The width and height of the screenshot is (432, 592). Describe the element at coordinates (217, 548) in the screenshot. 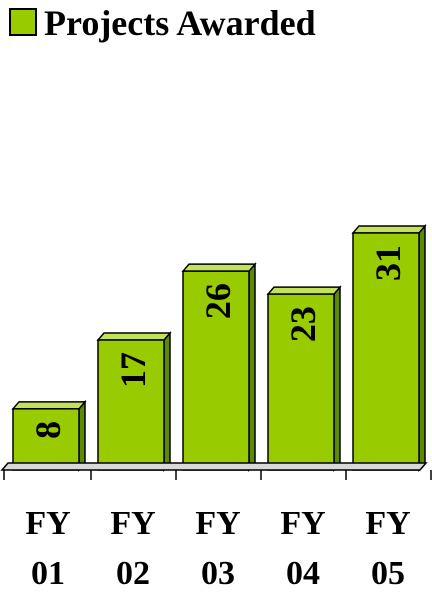

I see `x-tick-labels: FY 01 FY 02 FY 03 FY 04 FY 05` at that location.